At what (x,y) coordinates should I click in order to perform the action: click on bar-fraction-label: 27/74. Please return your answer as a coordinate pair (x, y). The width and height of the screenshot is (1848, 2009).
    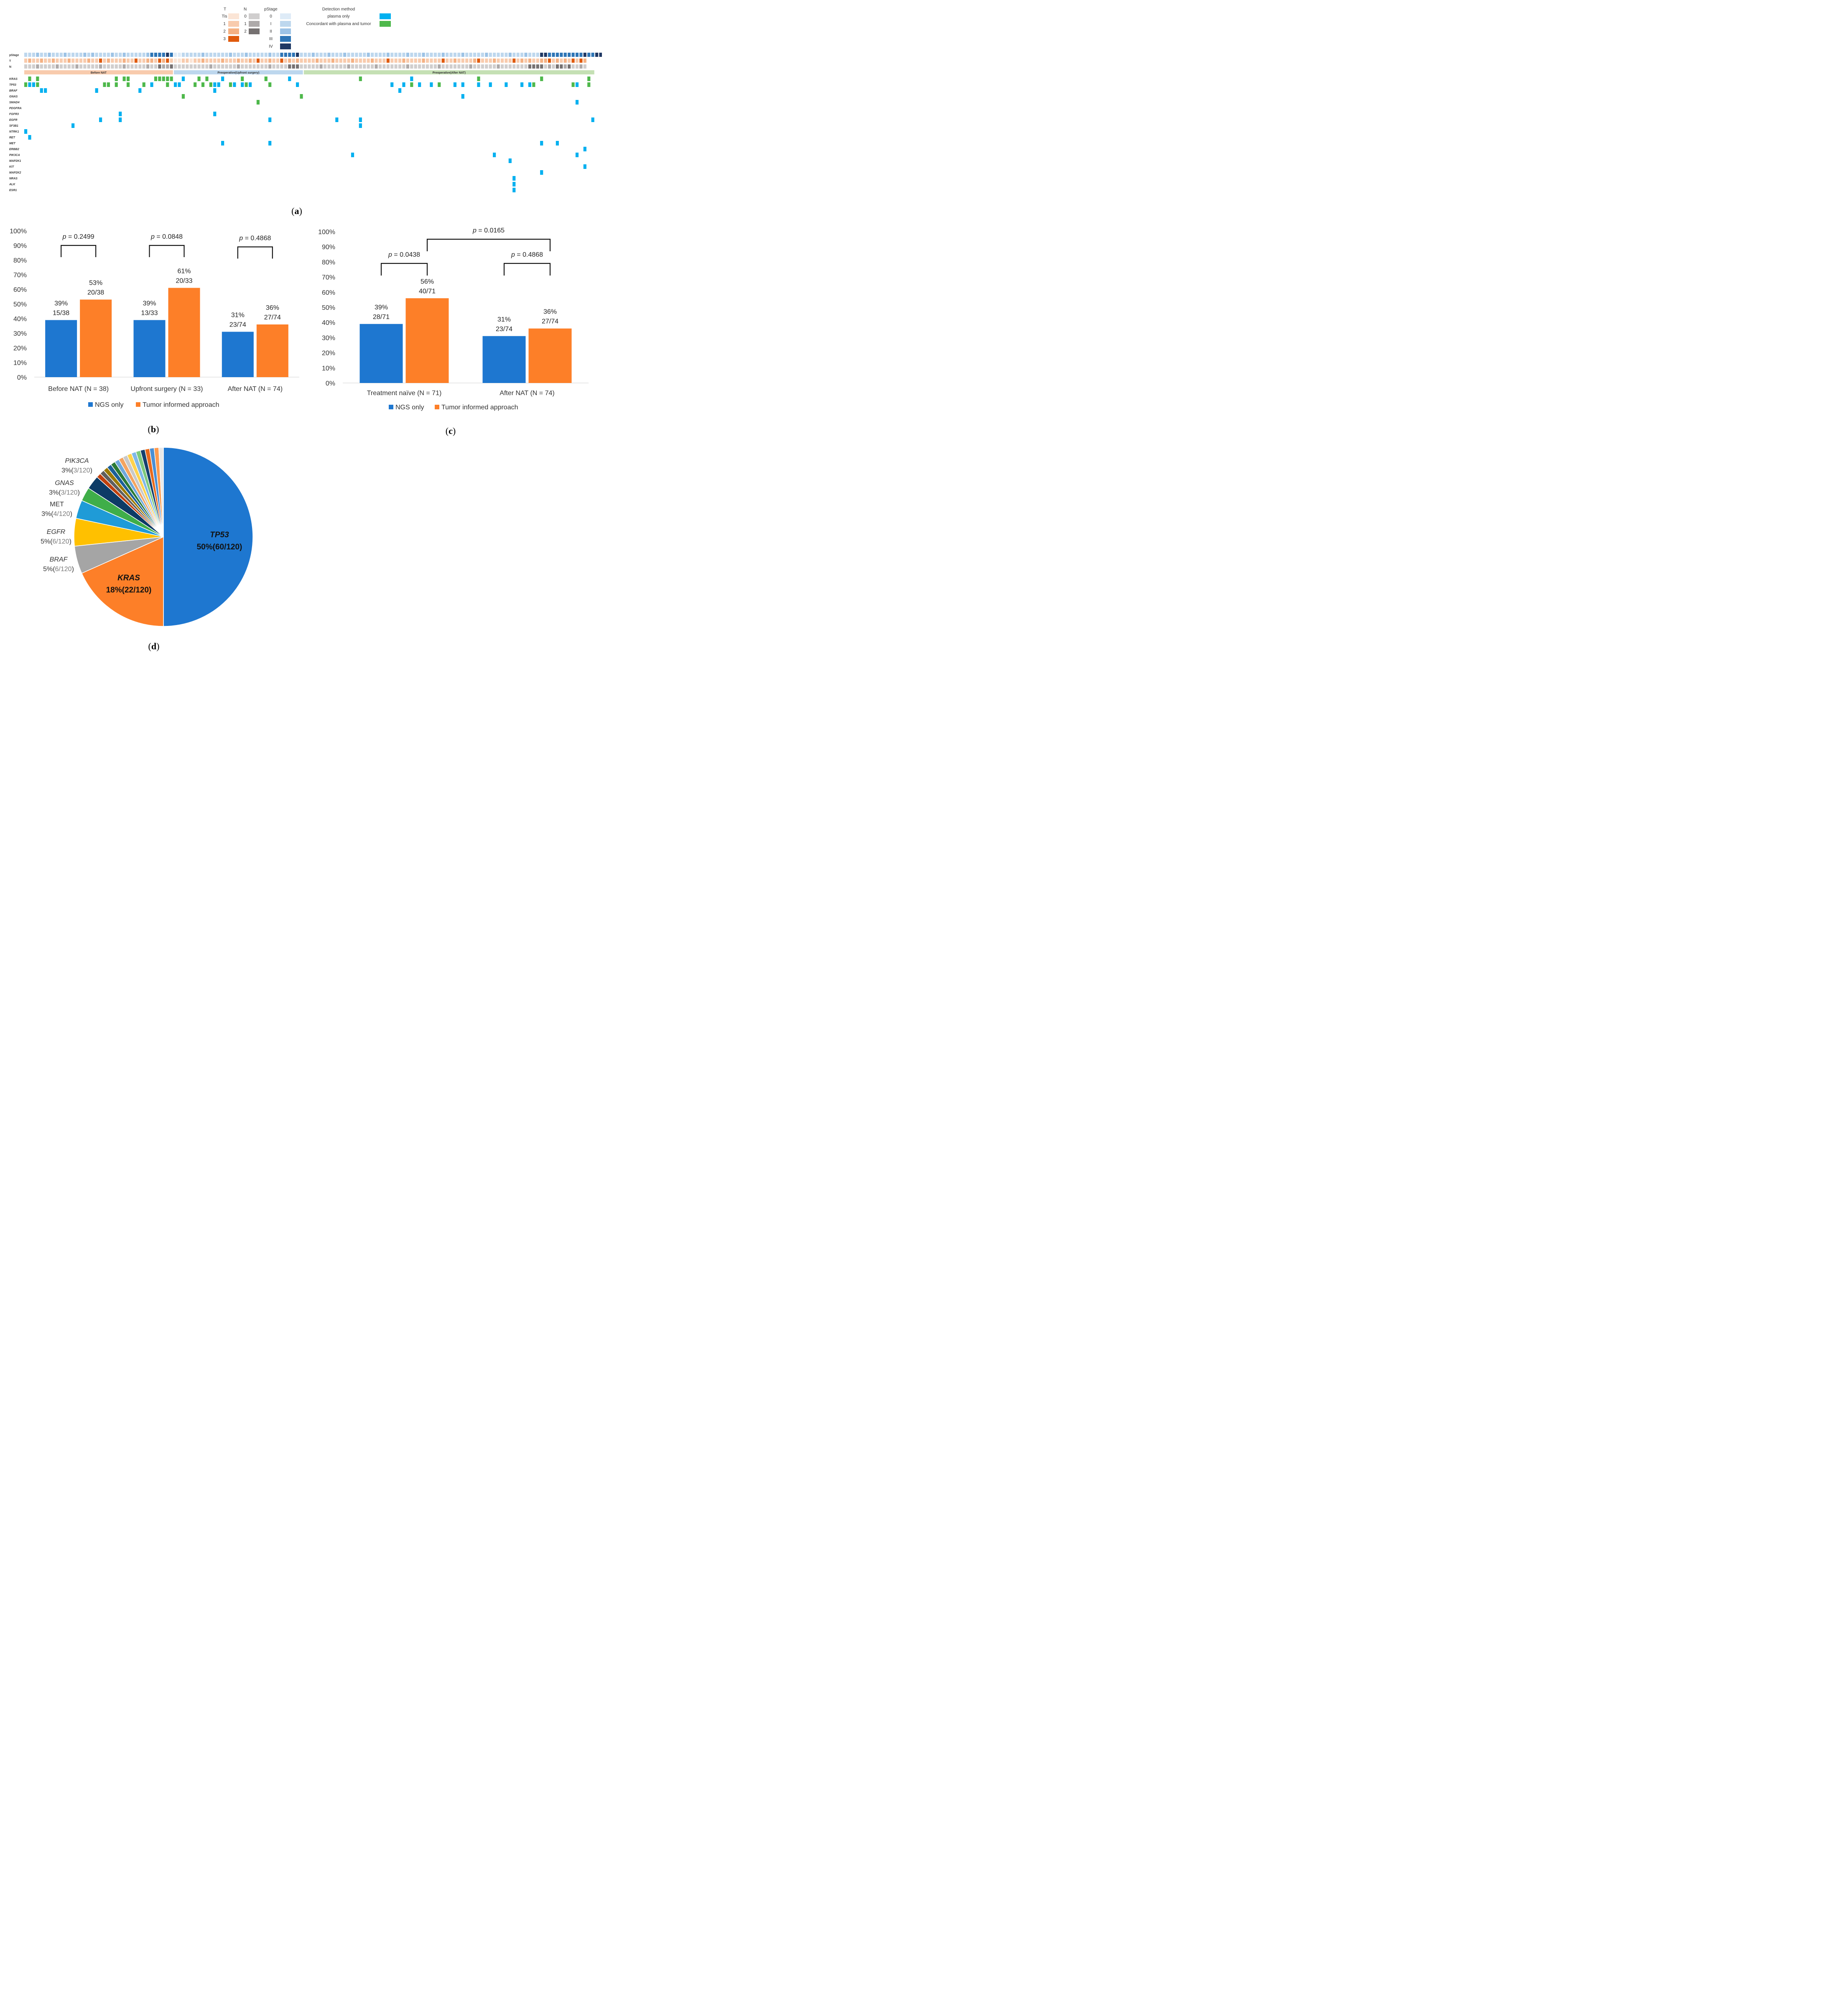
    Looking at the image, I should click on (550, 321).